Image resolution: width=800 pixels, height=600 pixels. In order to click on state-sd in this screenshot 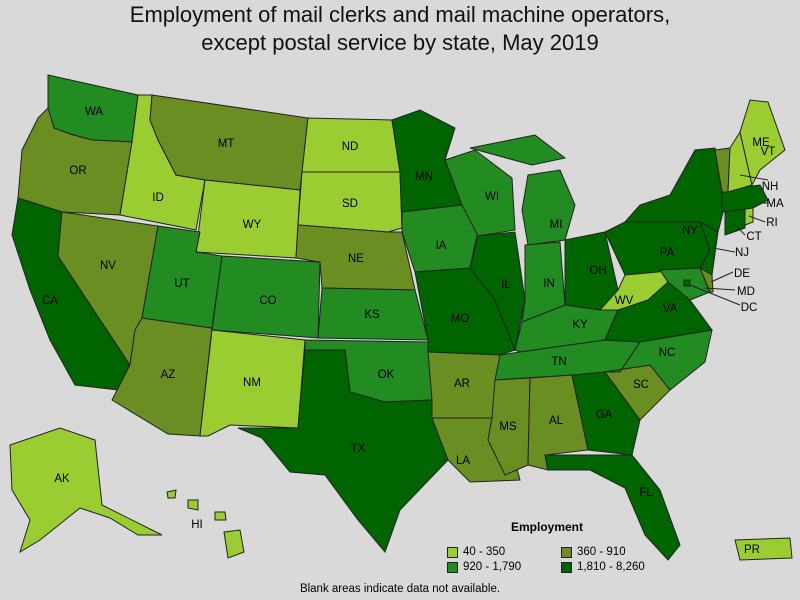, I will do `click(350, 202)`.